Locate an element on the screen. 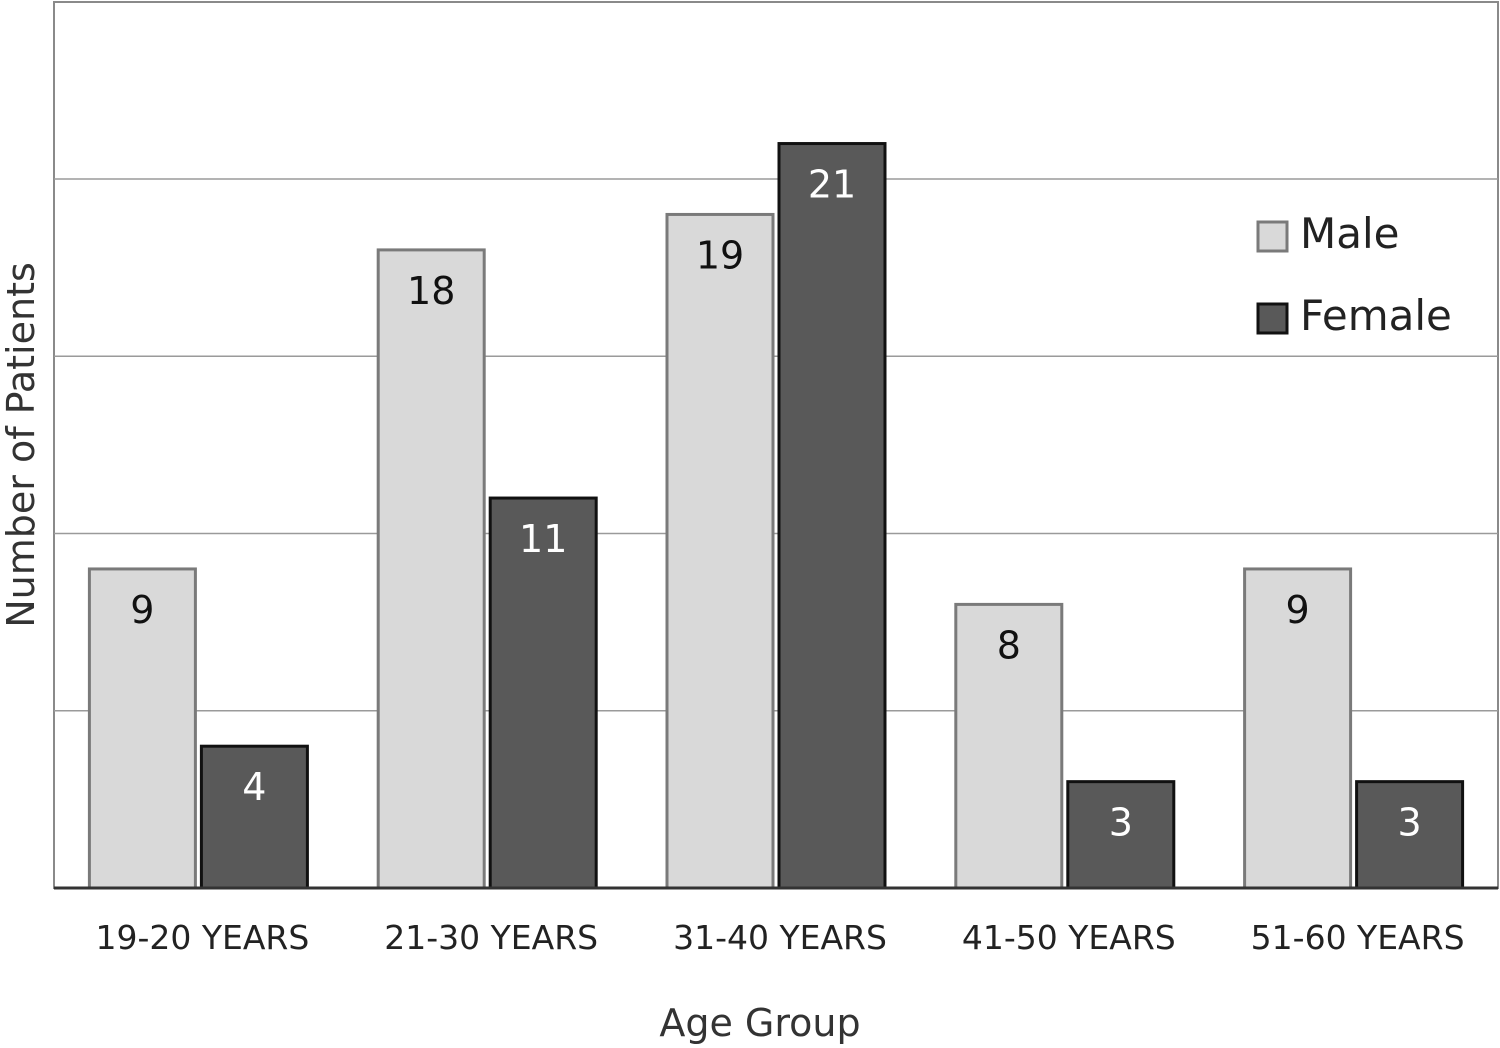  x-tick-label: 19-20 YEARS is located at coordinates (202, 937).